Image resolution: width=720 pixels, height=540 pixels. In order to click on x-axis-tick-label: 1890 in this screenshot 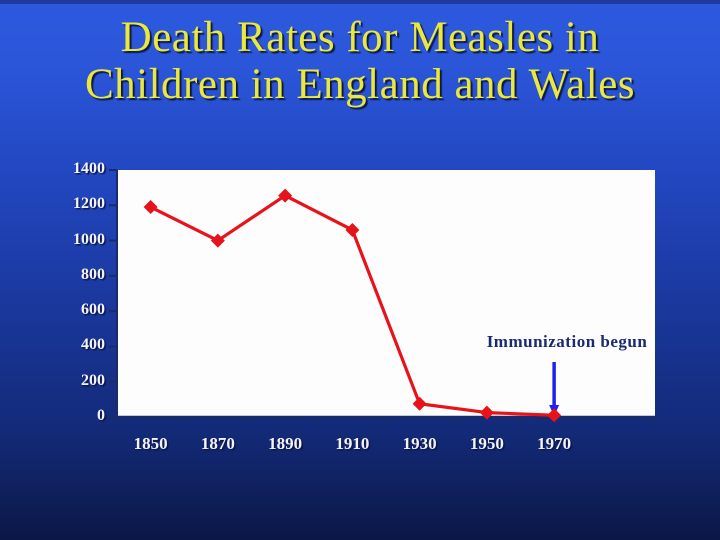, I will do `click(285, 443)`.